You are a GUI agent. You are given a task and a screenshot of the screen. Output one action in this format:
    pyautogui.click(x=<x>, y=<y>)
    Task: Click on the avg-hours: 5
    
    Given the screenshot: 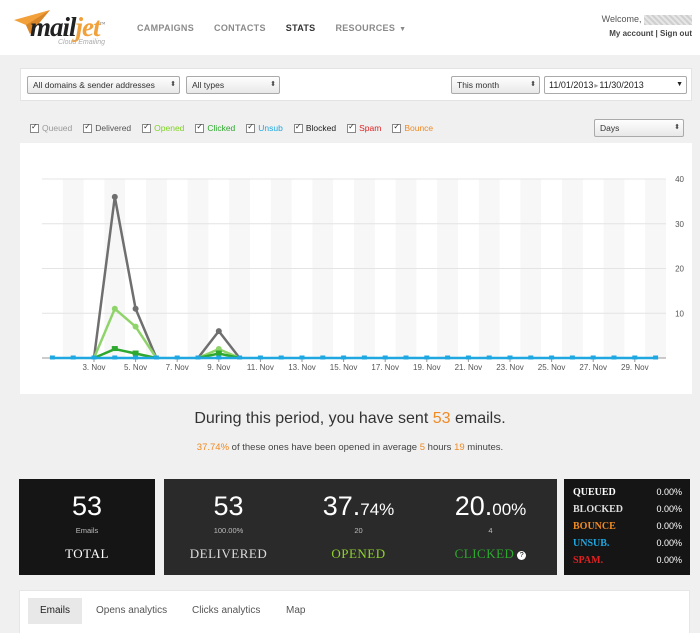 What is the action you would take?
    pyautogui.click(x=422, y=447)
    